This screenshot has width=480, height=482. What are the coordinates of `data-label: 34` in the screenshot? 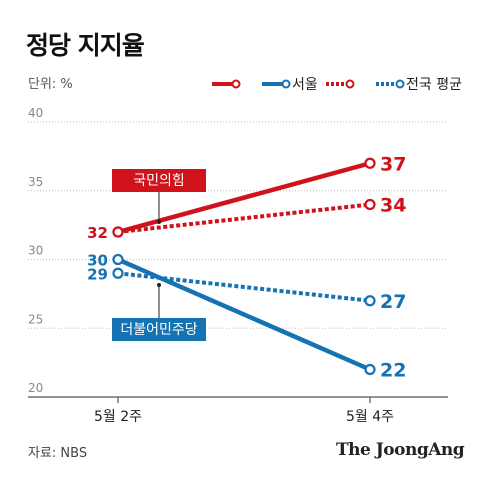 It's located at (393, 206).